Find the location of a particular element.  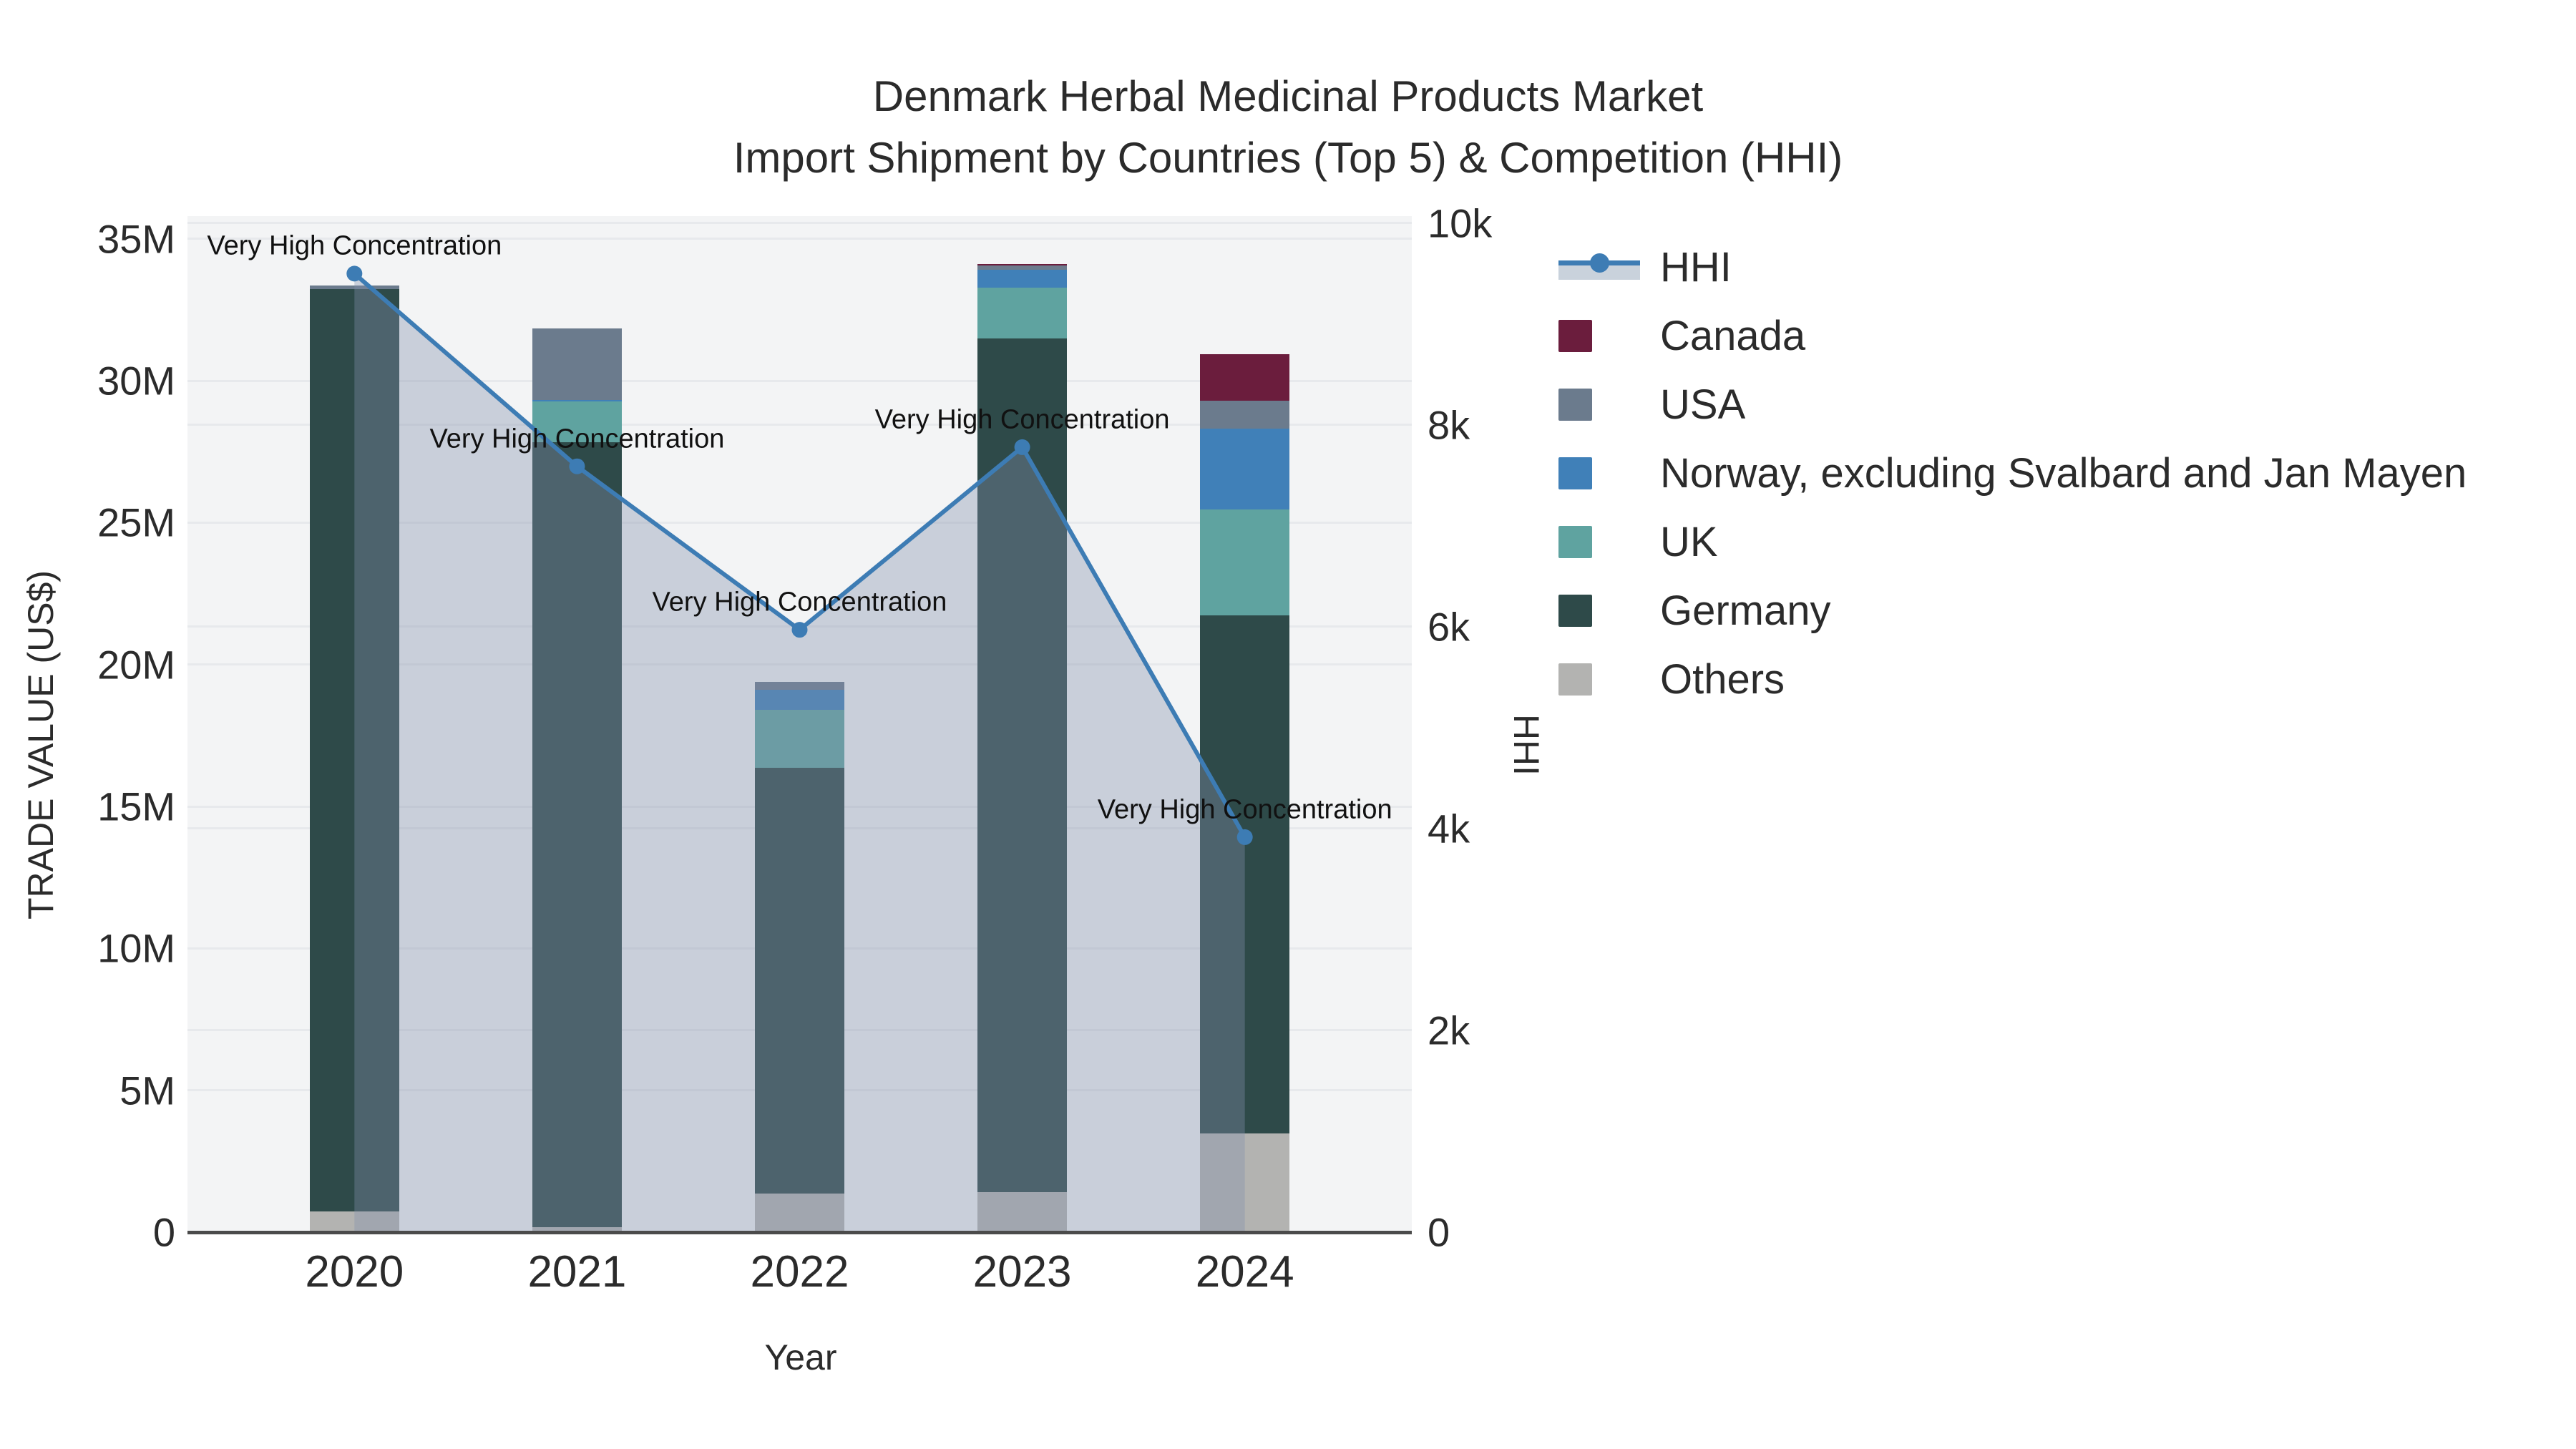

hhi-marker-2022 is located at coordinates (799, 630).